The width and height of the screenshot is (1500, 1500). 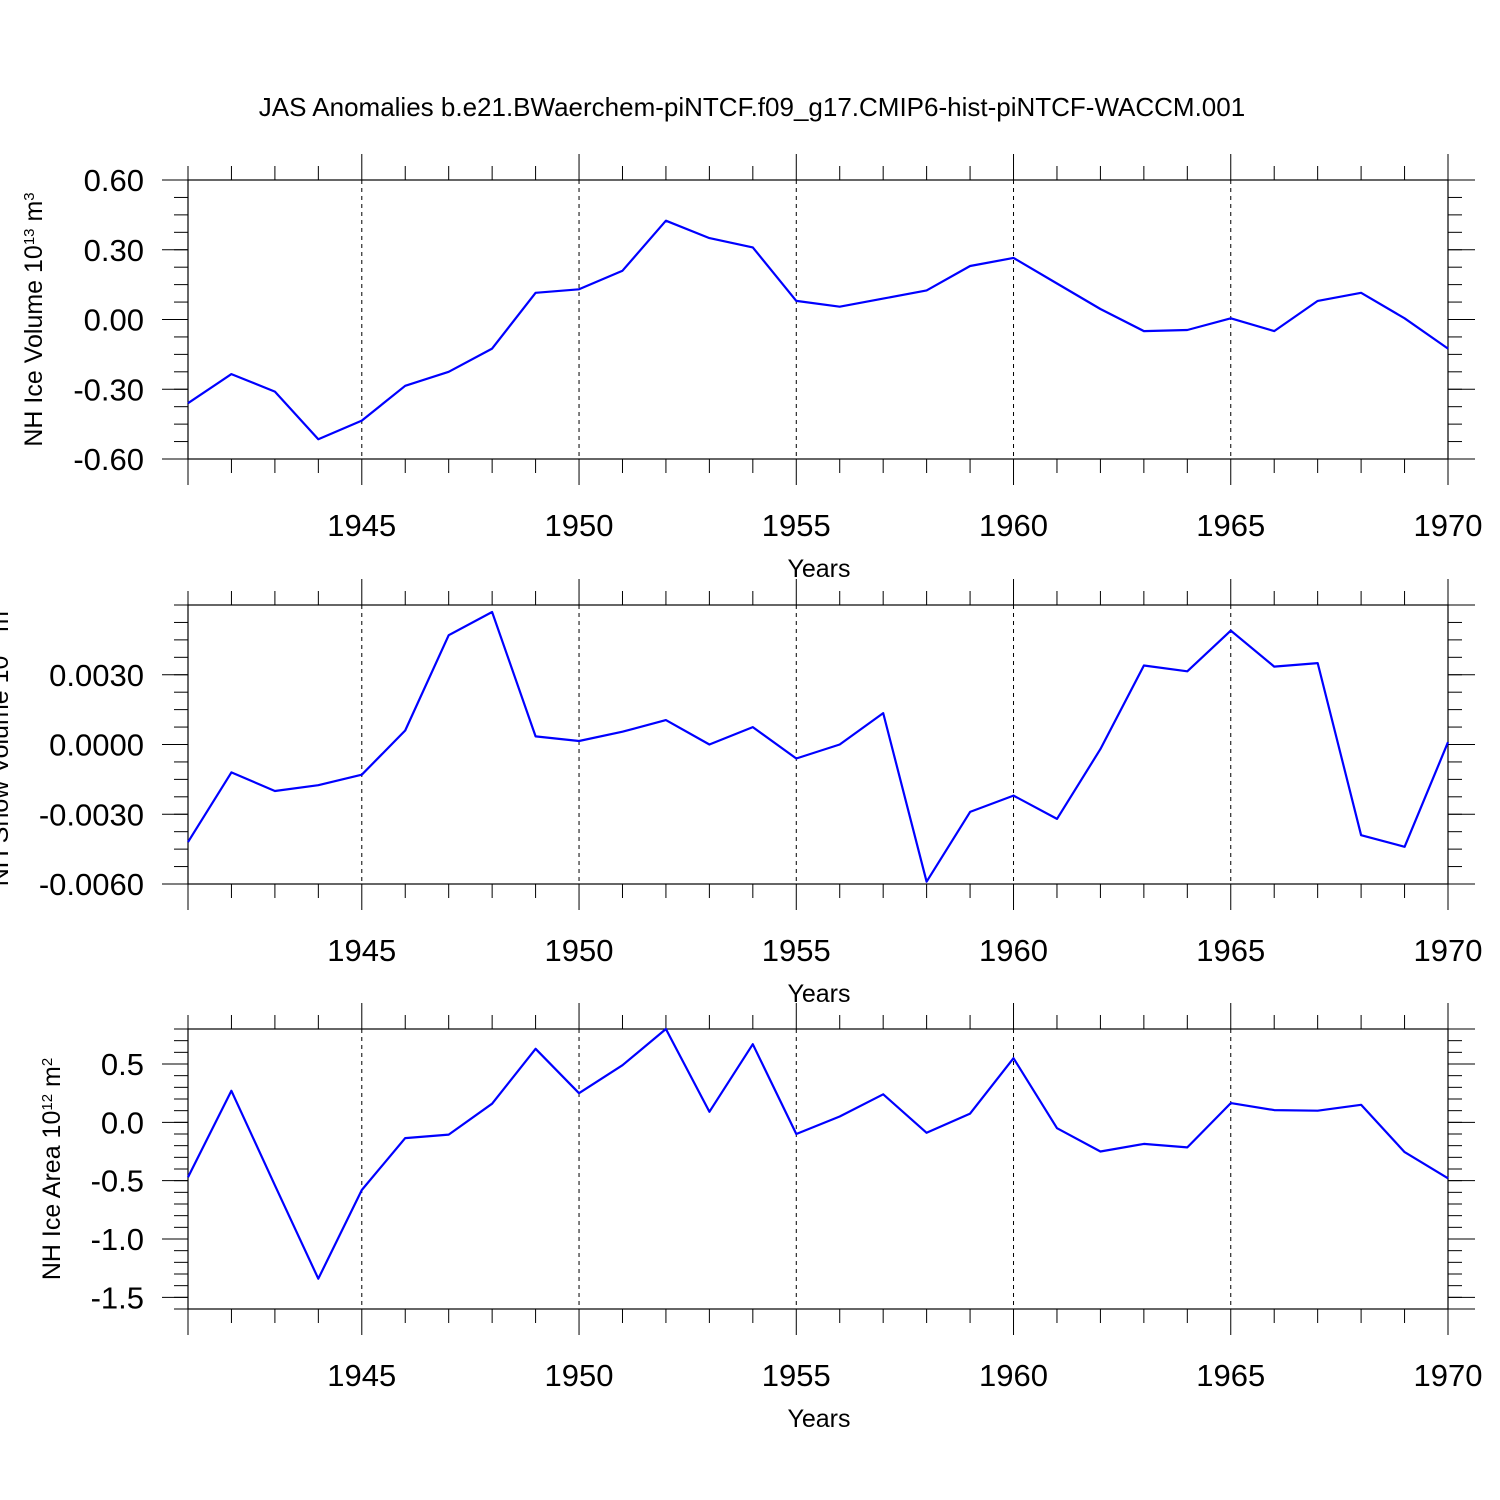 I want to click on y-tick-label: -0.60, so click(x=108, y=459).